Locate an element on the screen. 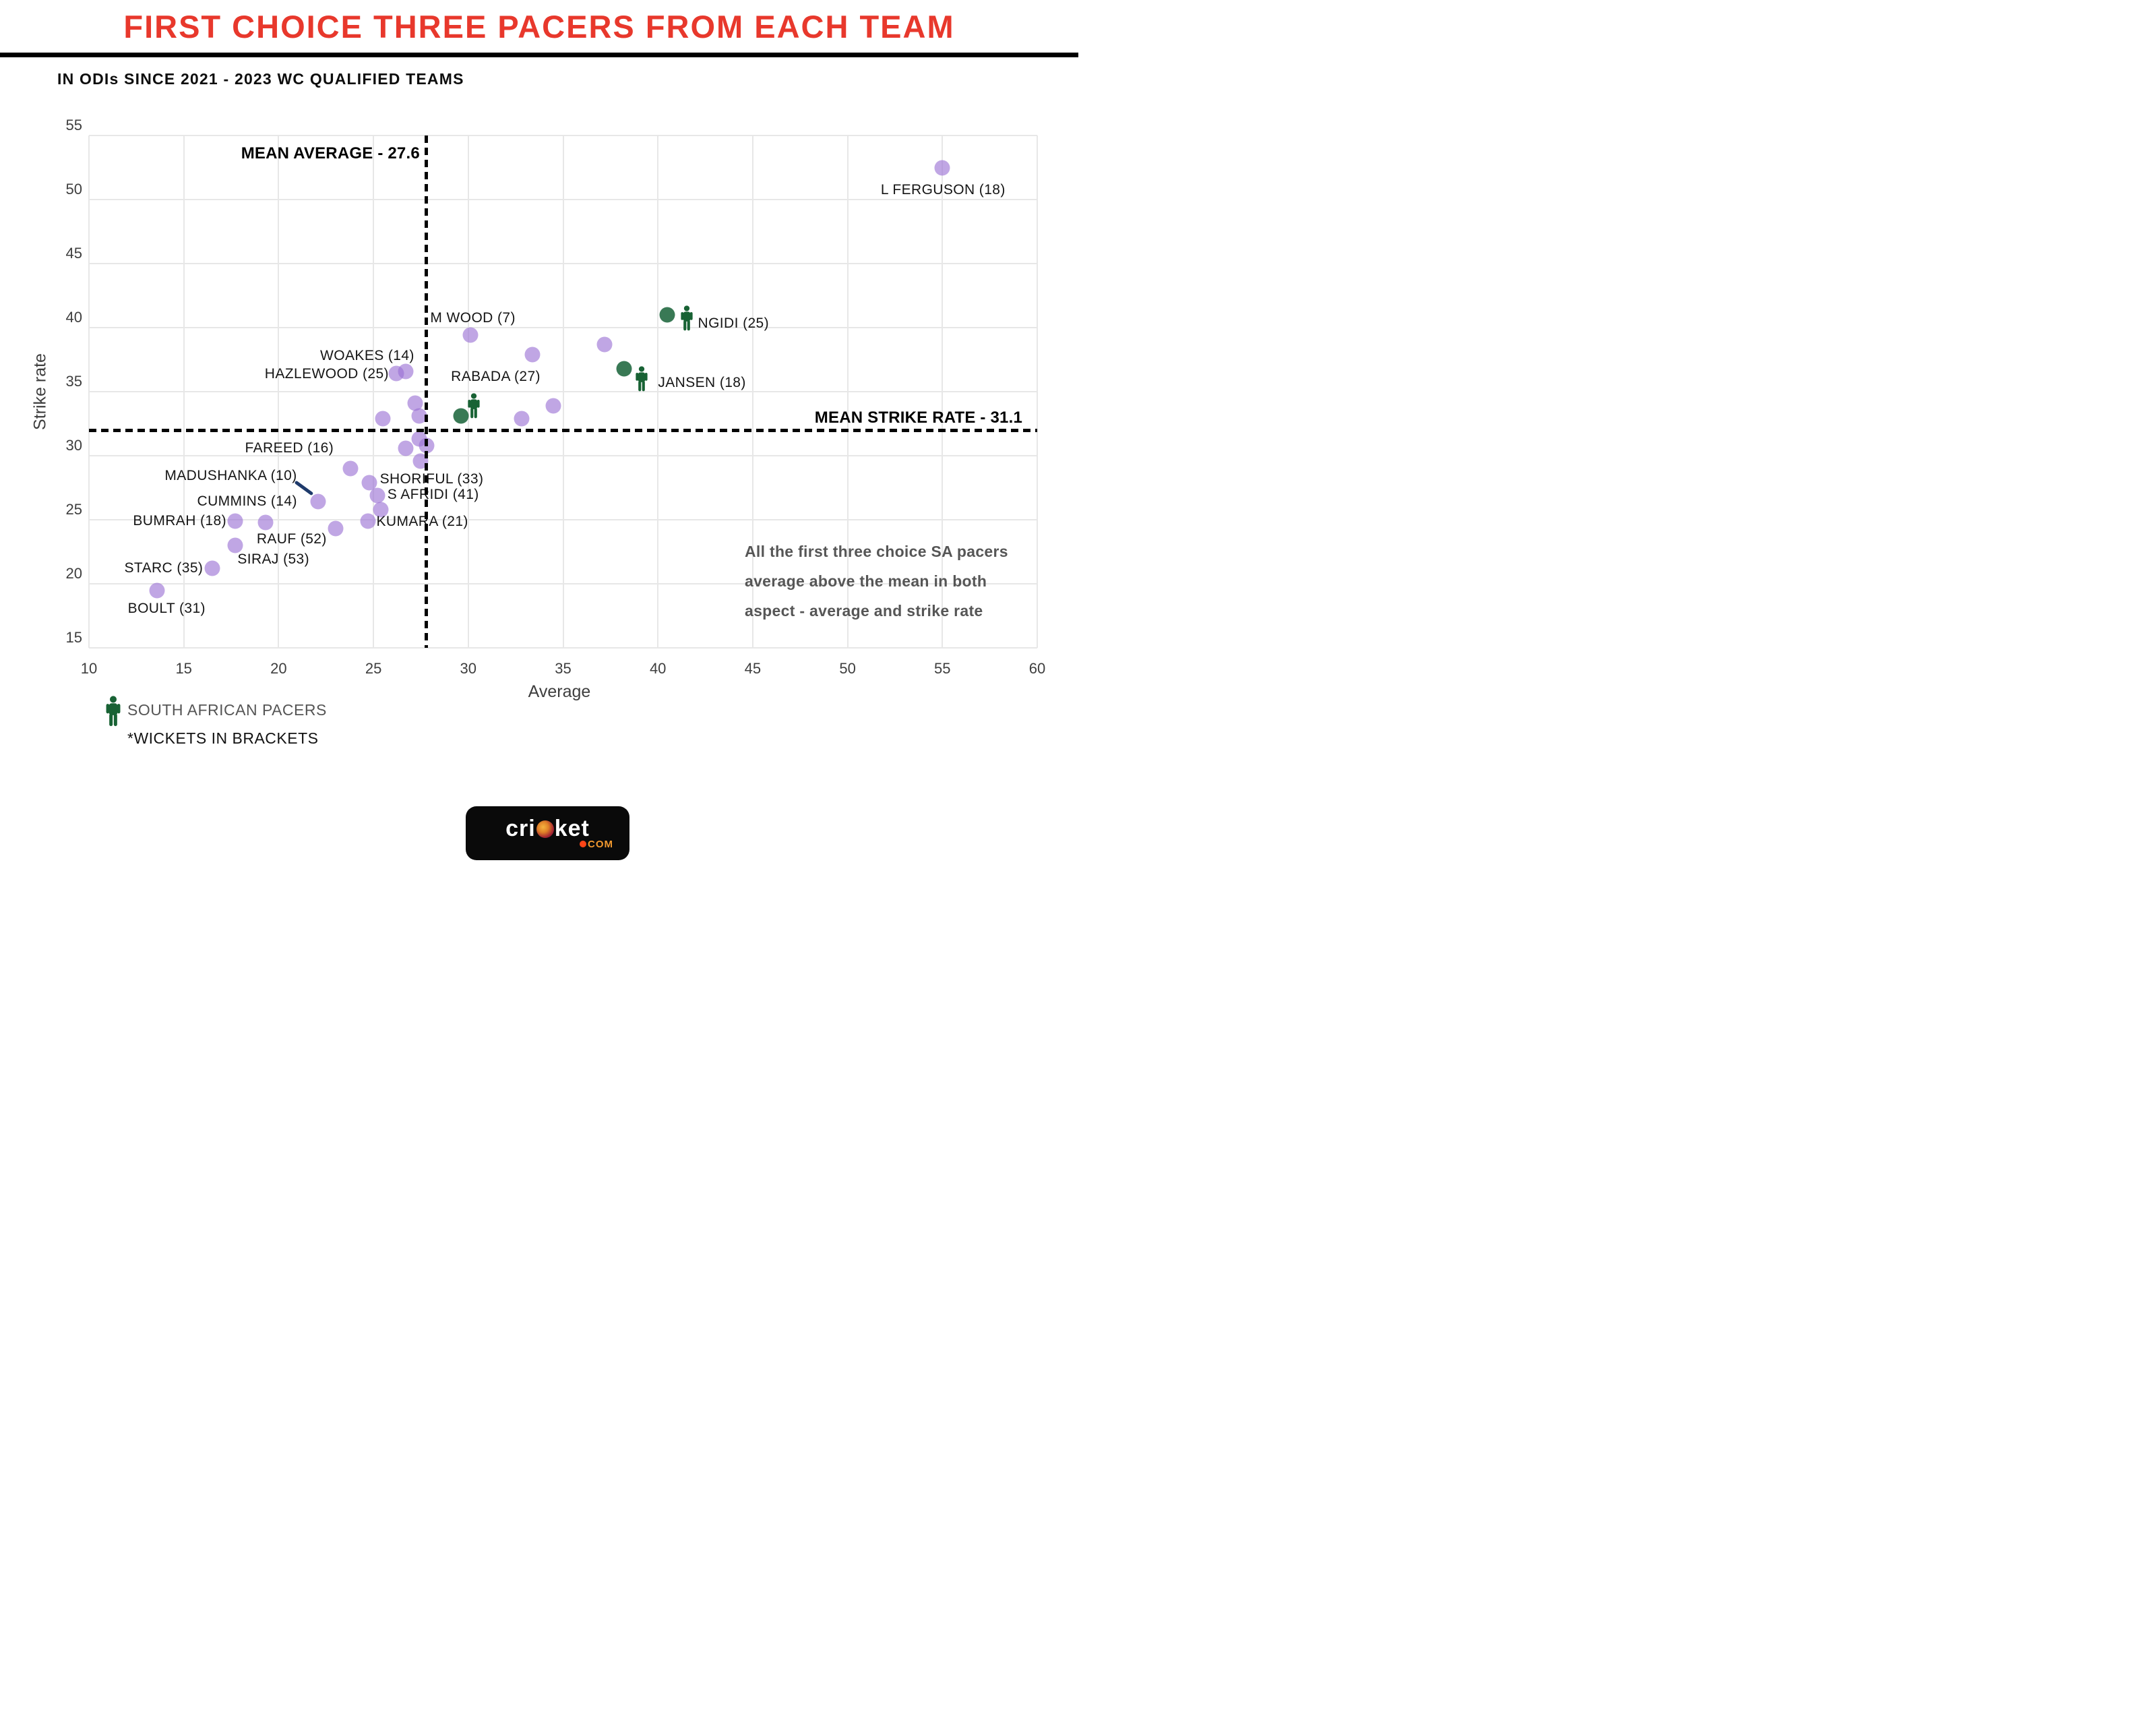 The image size is (2156, 1715). legend-sa-pacers-row: SOUTH AFRICAN PACERS is located at coordinates (215, 712).